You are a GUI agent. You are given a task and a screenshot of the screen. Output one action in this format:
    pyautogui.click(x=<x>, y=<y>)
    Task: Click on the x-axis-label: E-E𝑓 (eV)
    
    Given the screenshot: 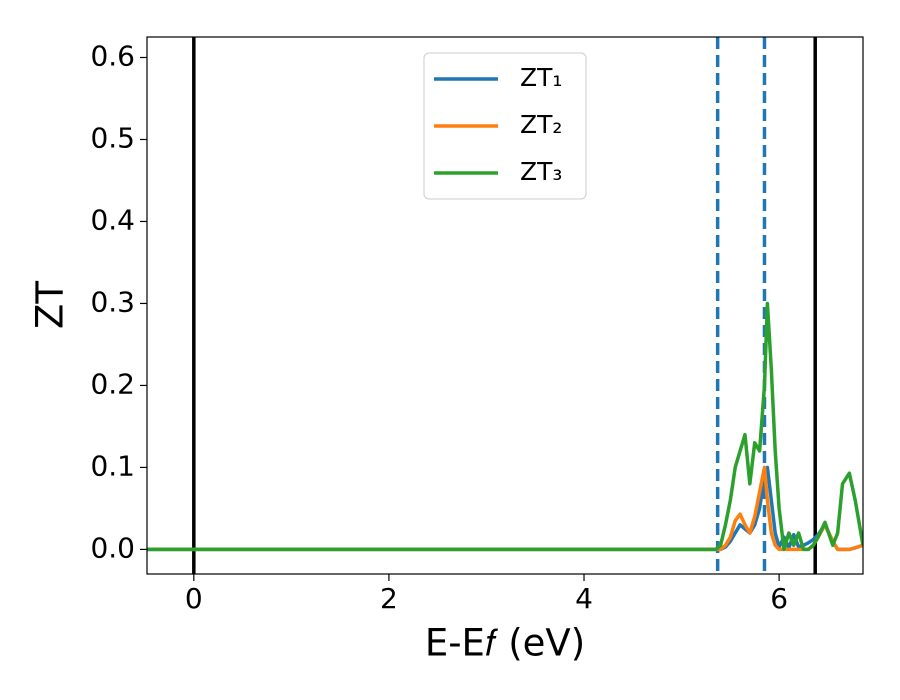 What is the action you would take?
    pyautogui.click(x=505, y=643)
    